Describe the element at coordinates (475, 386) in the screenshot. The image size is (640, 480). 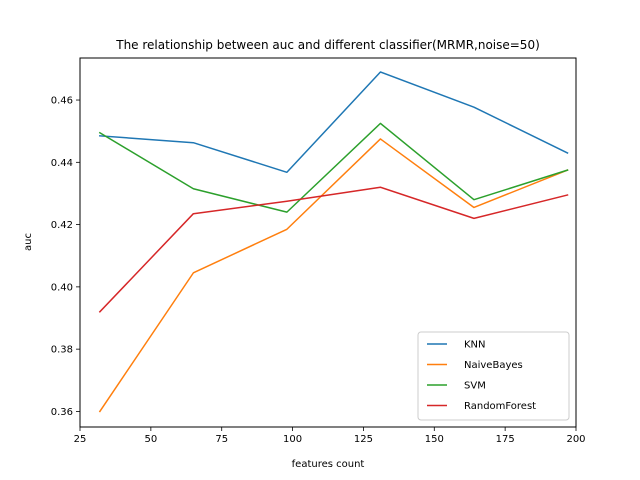
I see `legend-label: SVM` at that location.